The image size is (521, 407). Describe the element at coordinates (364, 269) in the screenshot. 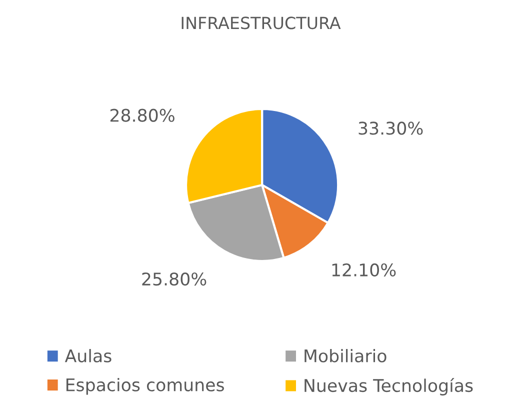

I see `data-label: 12.10%` at that location.